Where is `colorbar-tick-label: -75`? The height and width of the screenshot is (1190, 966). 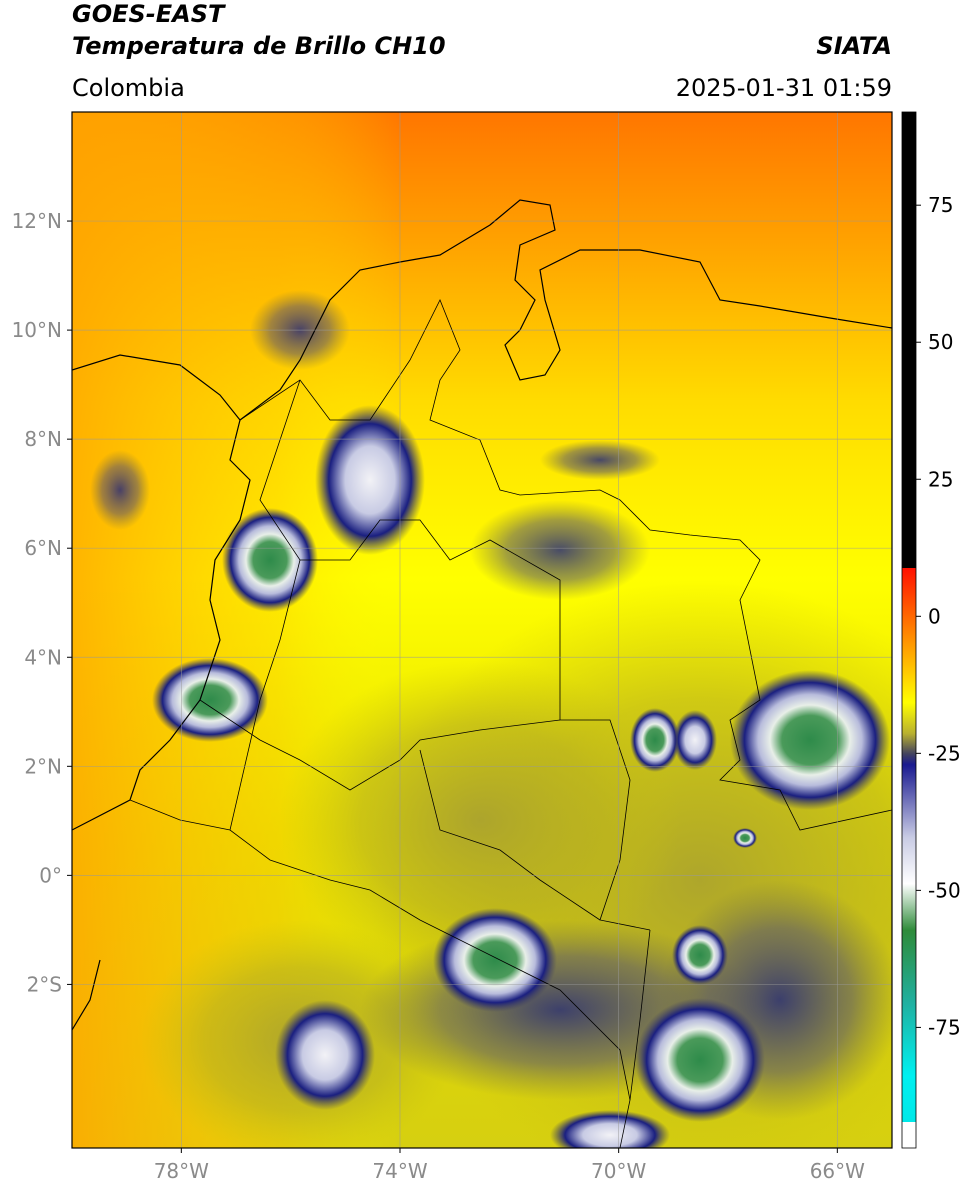 colorbar-tick-label: -75 is located at coordinates (944, 1027).